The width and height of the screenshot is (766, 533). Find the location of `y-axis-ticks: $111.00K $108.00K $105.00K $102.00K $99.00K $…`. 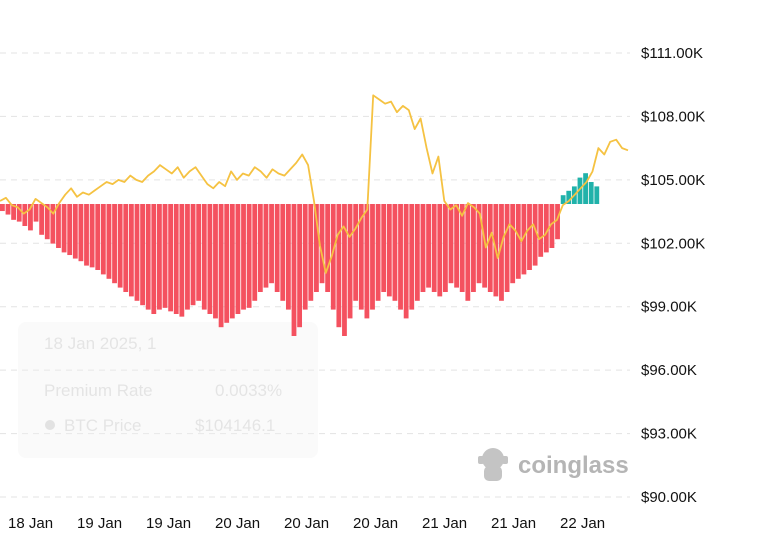

y-axis-ticks: $111.00K $108.00K $105.00K $102.00K $99.00K $… is located at coordinates (673, 275).